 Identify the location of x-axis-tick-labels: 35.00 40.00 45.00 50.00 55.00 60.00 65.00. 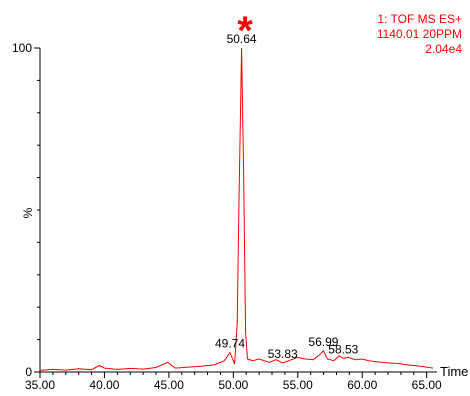
(233, 385).